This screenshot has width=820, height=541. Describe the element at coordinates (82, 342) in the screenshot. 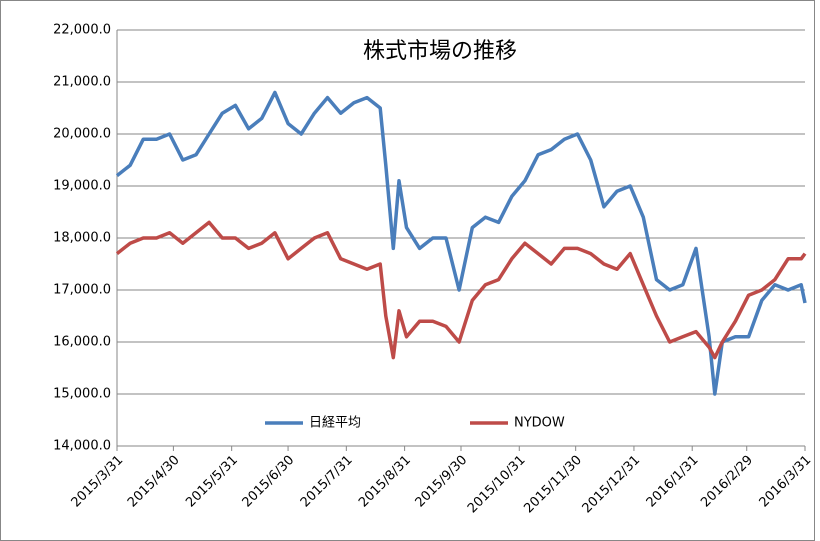

I see `y-tick-label: 16,000.0` at that location.